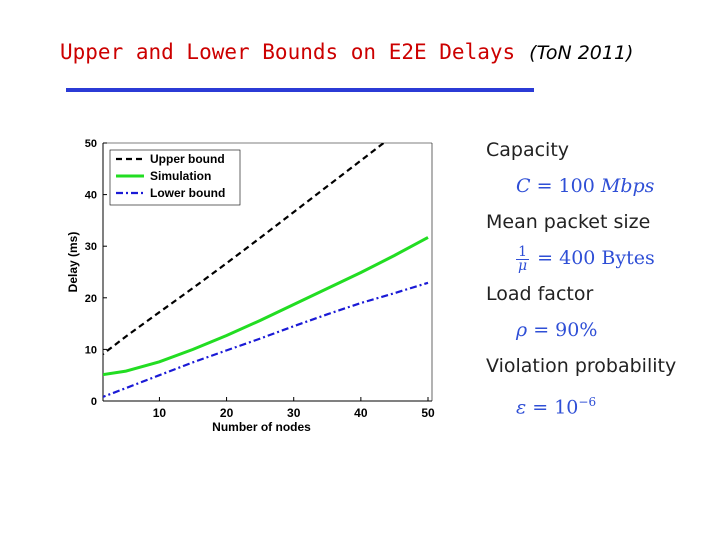 This screenshot has width=720, height=540. Describe the element at coordinates (91, 196) in the screenshot. I see `y-tick-label: 40` at that location.